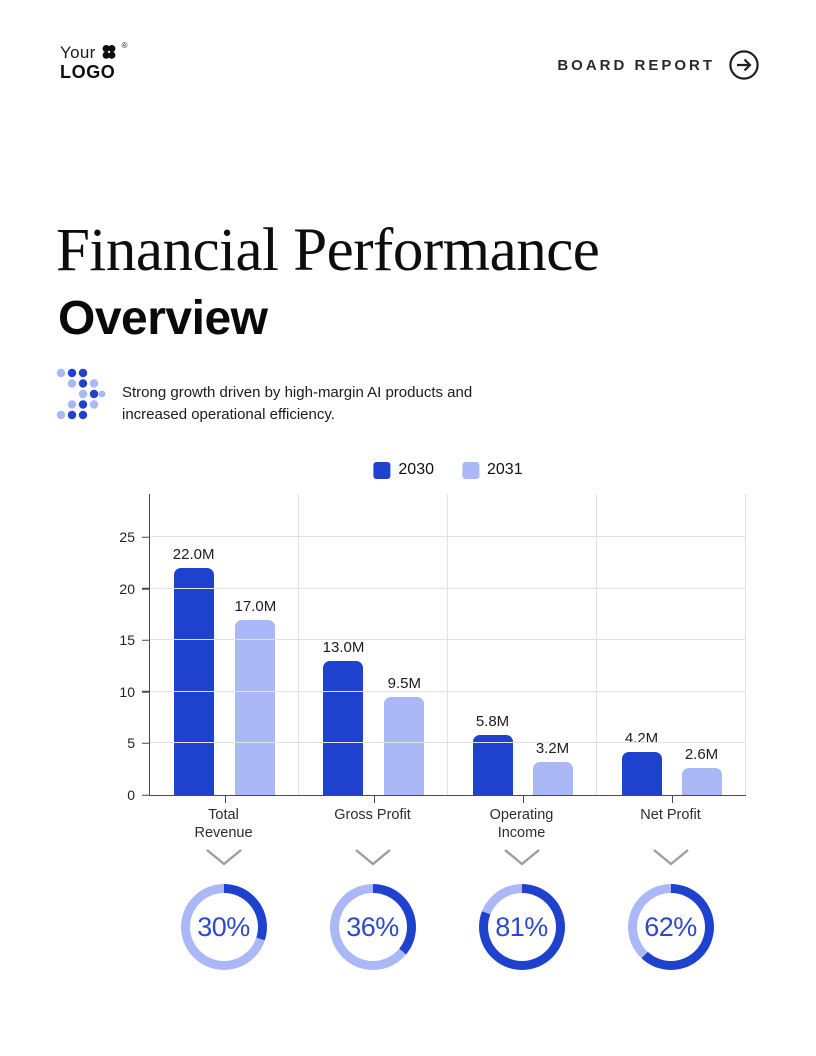 This screenshot has width=816, height=1056. I want to click on bar-column: 2.6M, so click(701, 644).